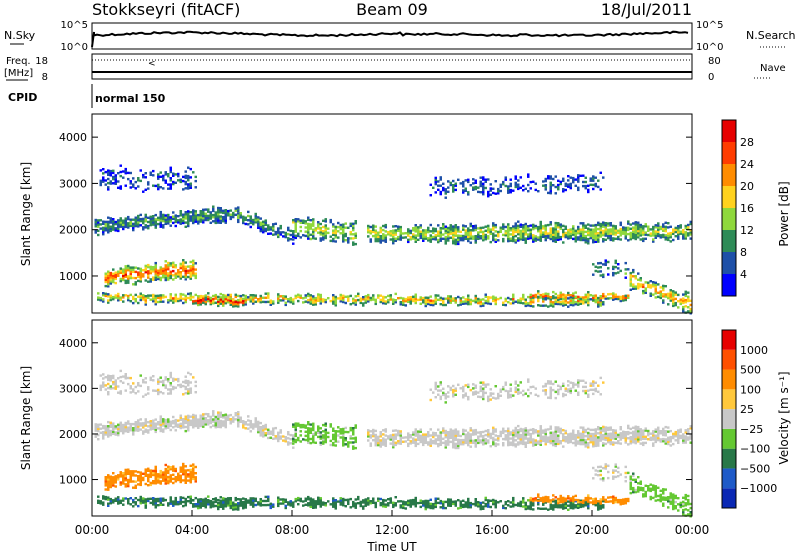 The image size is (800, 554). I want to click on power-cell-2085, so click(223, 295).